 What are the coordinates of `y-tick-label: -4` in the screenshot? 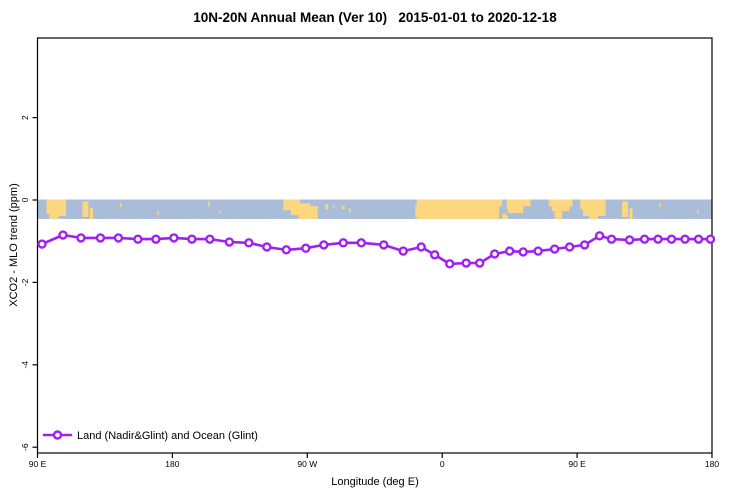 It's located at (25, 365).